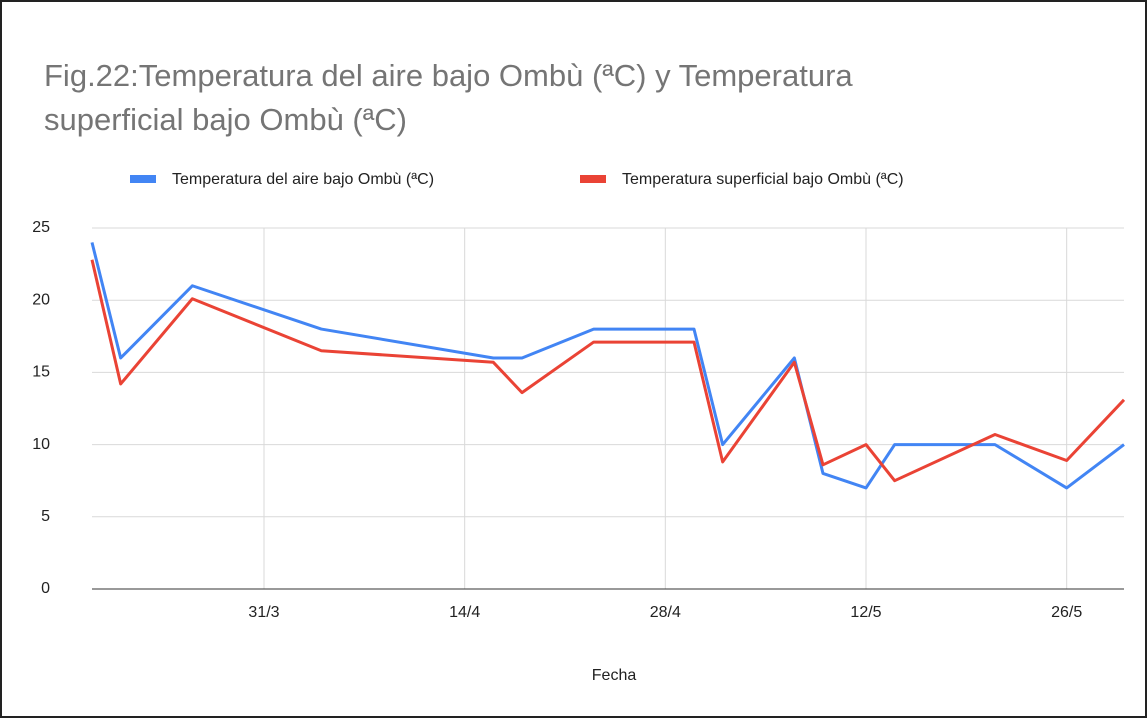  What do you see at coordinates (763, 179) in the screenshot?
I see `legend-label: Temperatura superficial bajo Ombù (ªC)` at bounding box center [763, 179].